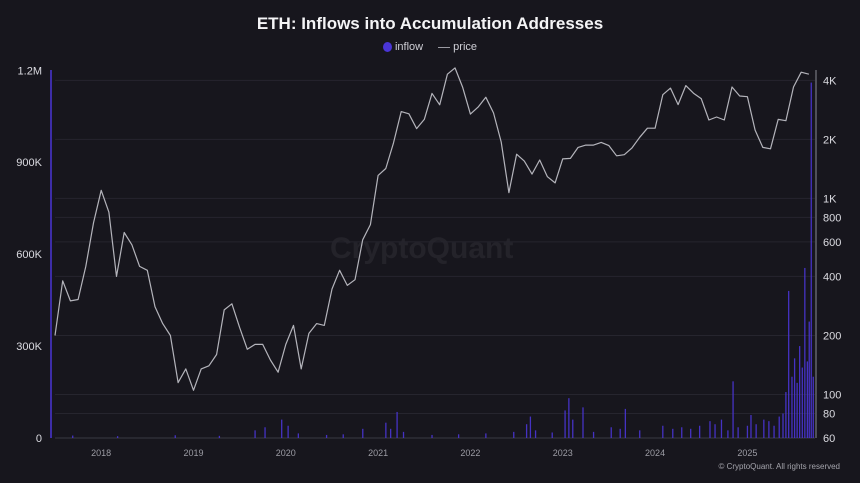 The height and width of the screenshot is (483, 860). What do you see at coordinates (832, 395) in the screenshot?
I see `right-tick-label: 100` at bounding box center [832, 395].